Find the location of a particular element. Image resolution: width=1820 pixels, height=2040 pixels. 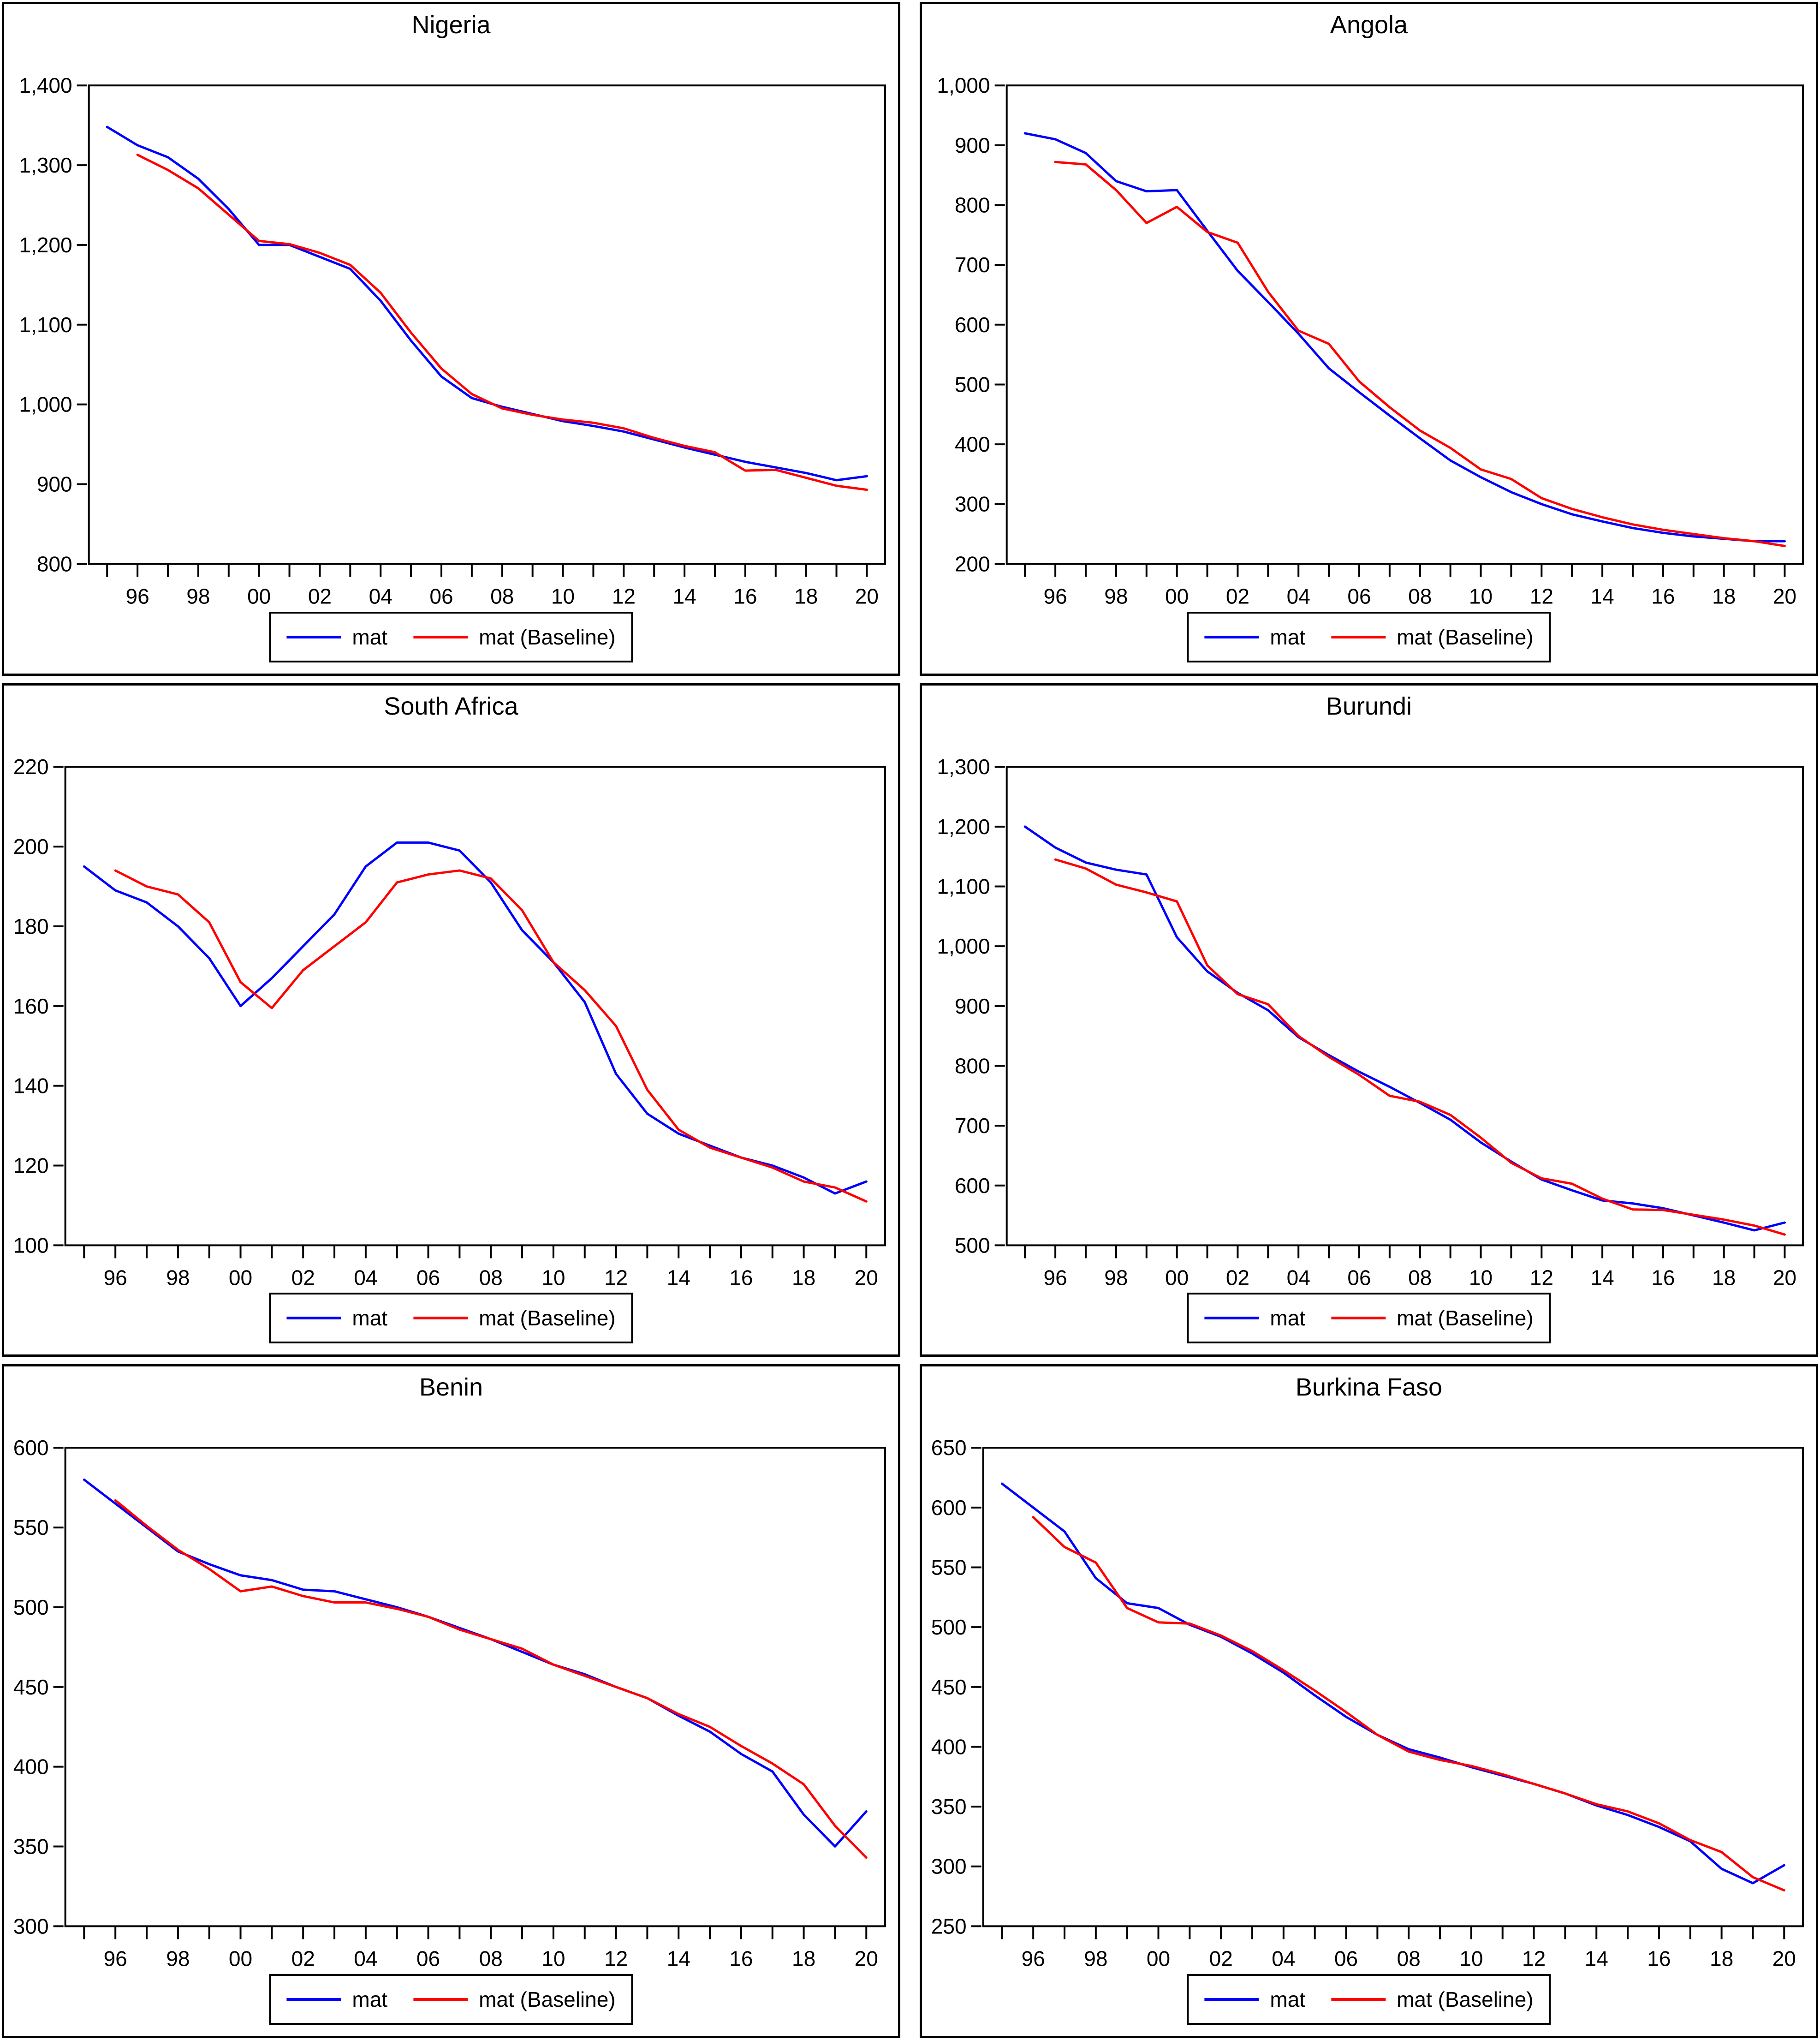

svg-text: 120 is located at coordinates (31, 1165).